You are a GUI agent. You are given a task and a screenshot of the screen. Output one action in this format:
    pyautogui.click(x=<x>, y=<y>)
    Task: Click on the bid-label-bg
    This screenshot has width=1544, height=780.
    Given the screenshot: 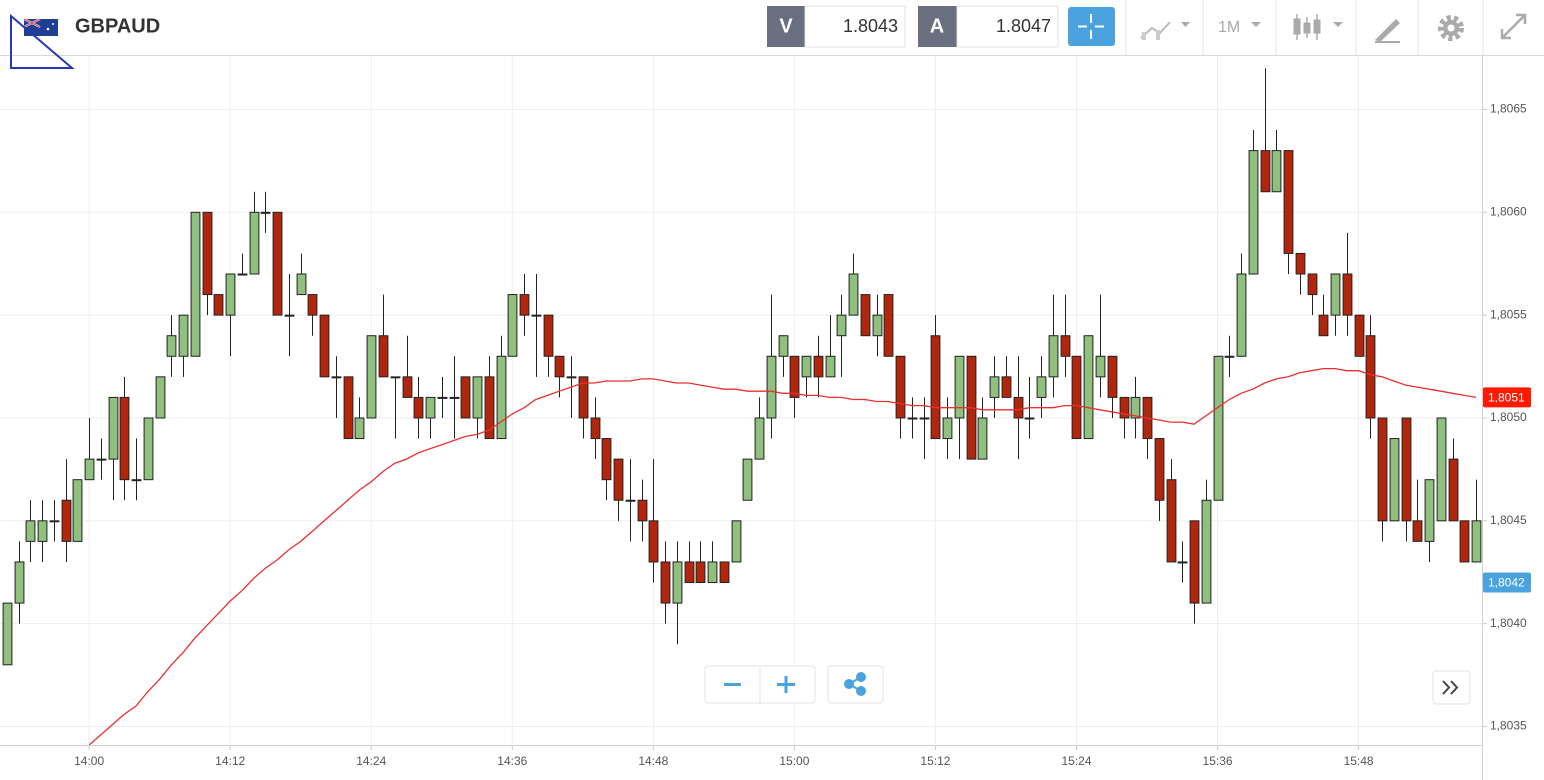 What is the action you would take?
    pyautogui.click(x=786, y=26)
    